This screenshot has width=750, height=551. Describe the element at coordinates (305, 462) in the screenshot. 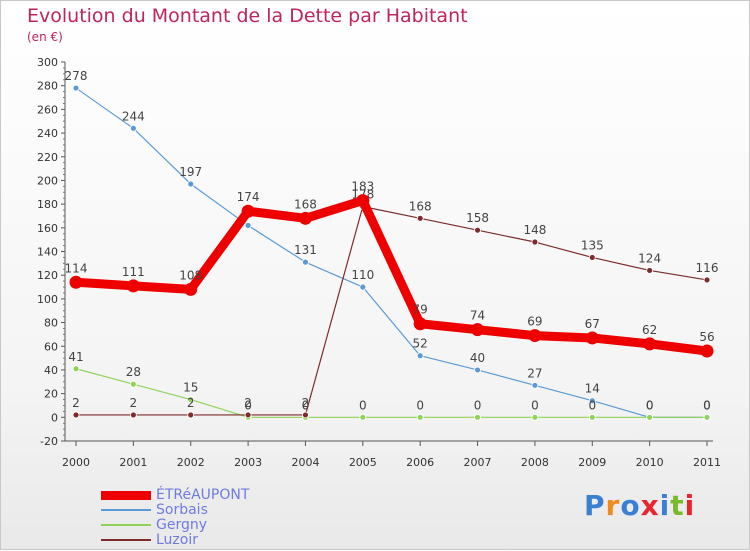

I see `x-tick-label: 2004` at that location.